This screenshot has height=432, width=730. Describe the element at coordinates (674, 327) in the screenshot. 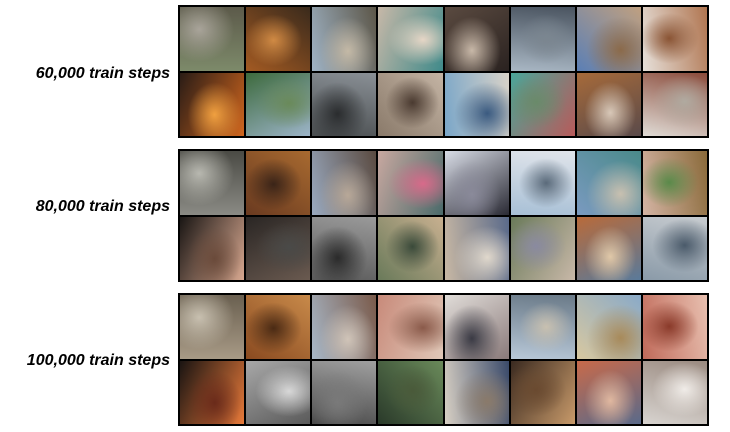

I see `tile-meat-plate` at that location.